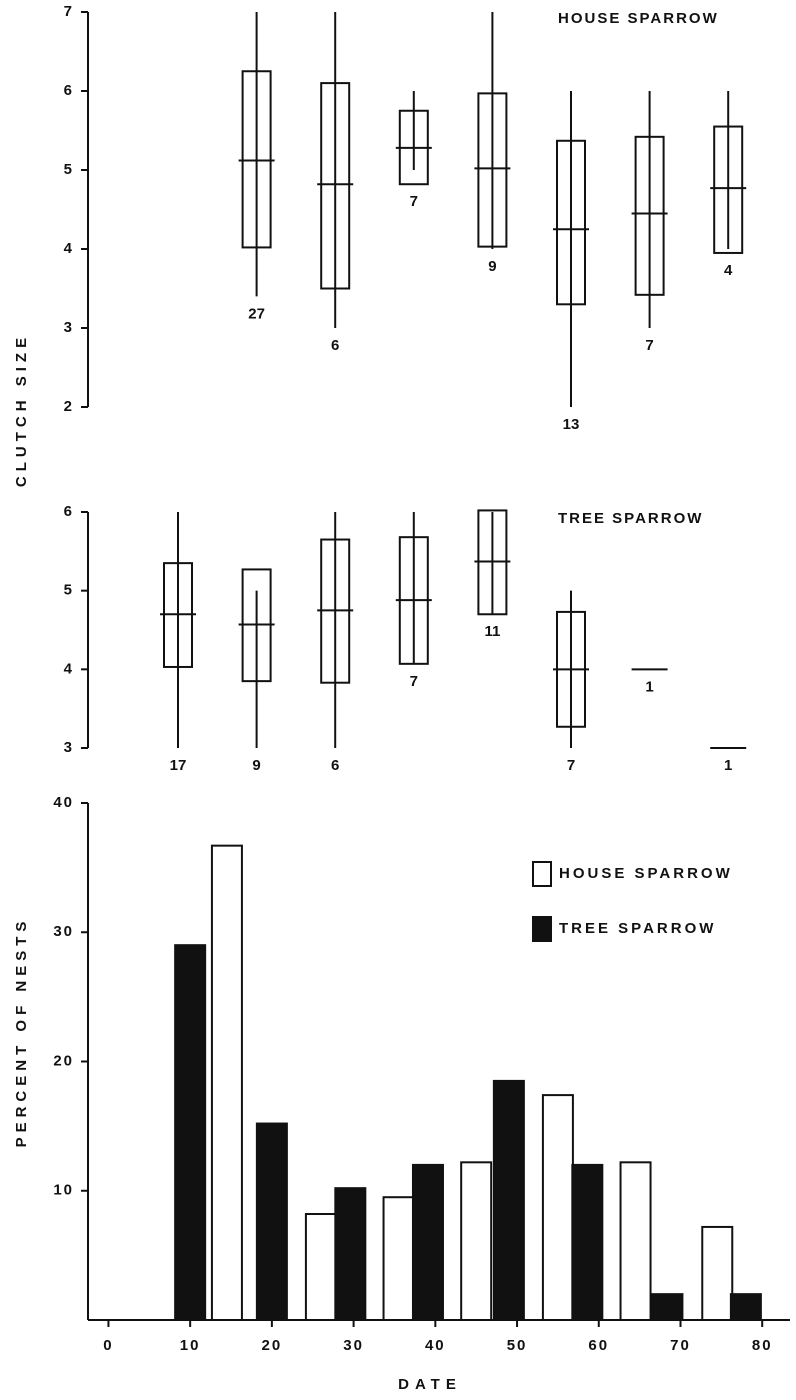 The height and width of the screenshot is (1400, 796). What do you see at coordinates (21, 1032) in the screenshot?
I see `y-axis-label: PERCENT OF NESTS` at bounding box center [21, 1032].